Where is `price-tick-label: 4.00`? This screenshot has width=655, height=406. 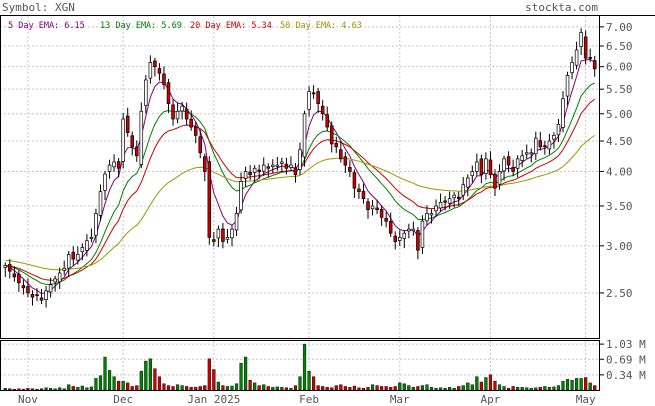 price-tick-label: 4.00 is located at coordinates (619, 171).